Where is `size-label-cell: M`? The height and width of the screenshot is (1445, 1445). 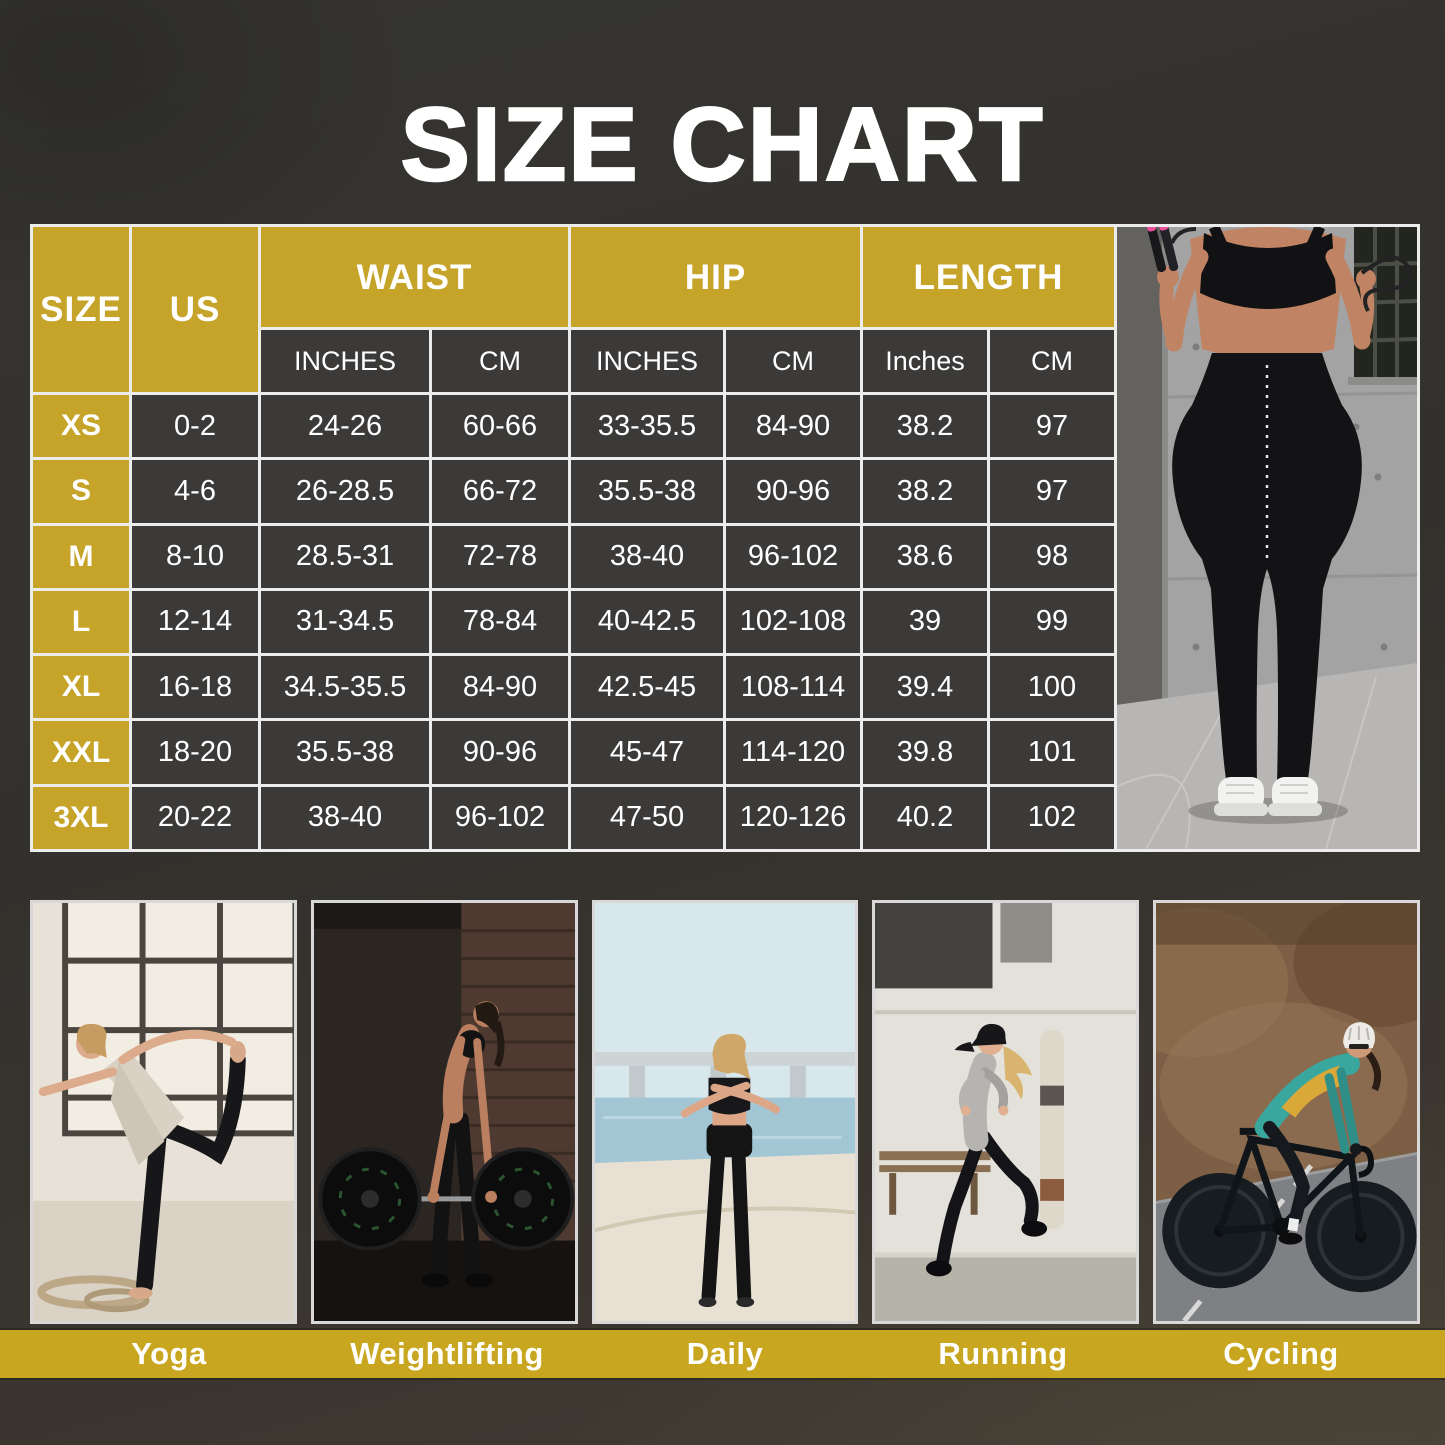 size-label-cell: M is located at coordinates (81, 556).